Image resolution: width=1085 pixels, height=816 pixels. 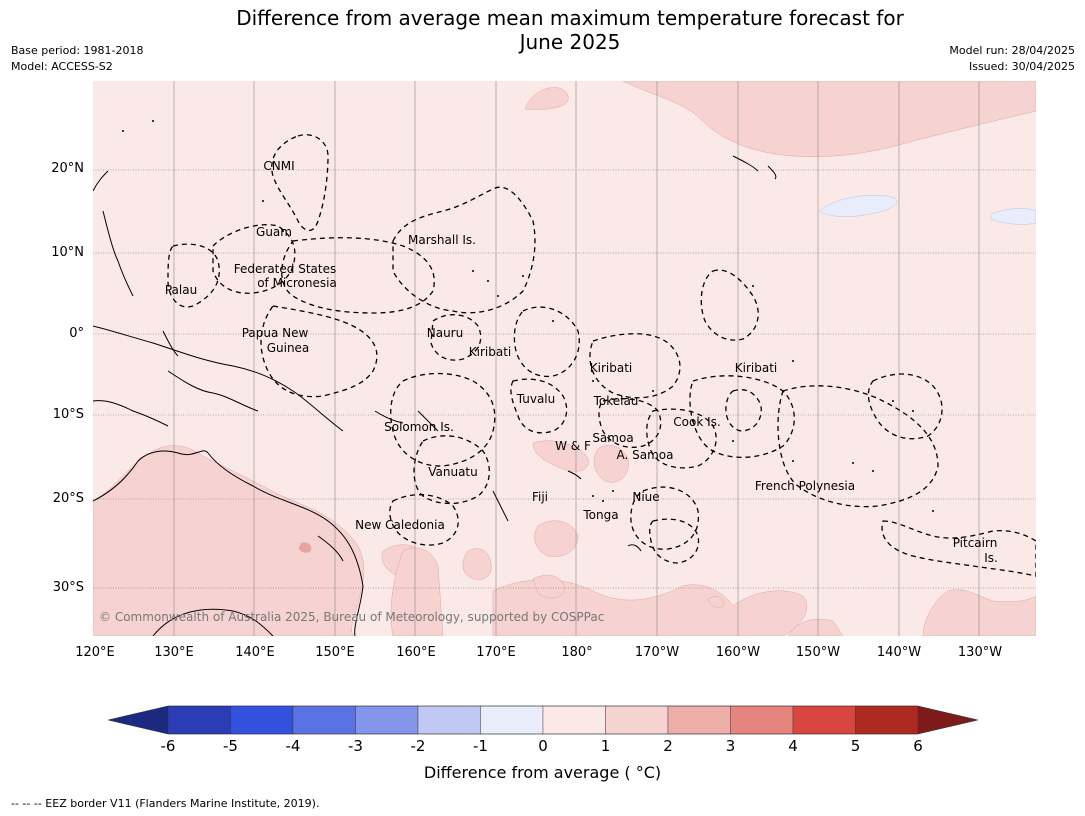 What do you see at coordinates (577, 652) in the screenshot?
I see `lon-label-180: 180°` at bounding box center [577, 652].